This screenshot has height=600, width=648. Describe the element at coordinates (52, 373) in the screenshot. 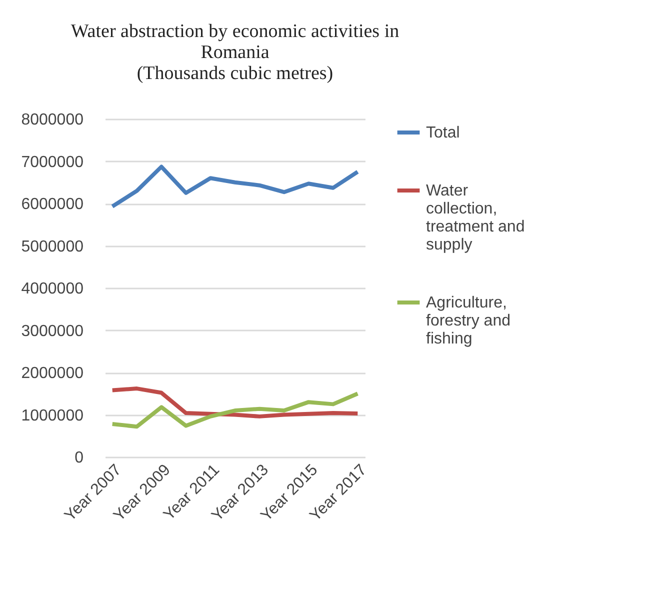

I see `y-tick-label: 2000000` at that location.